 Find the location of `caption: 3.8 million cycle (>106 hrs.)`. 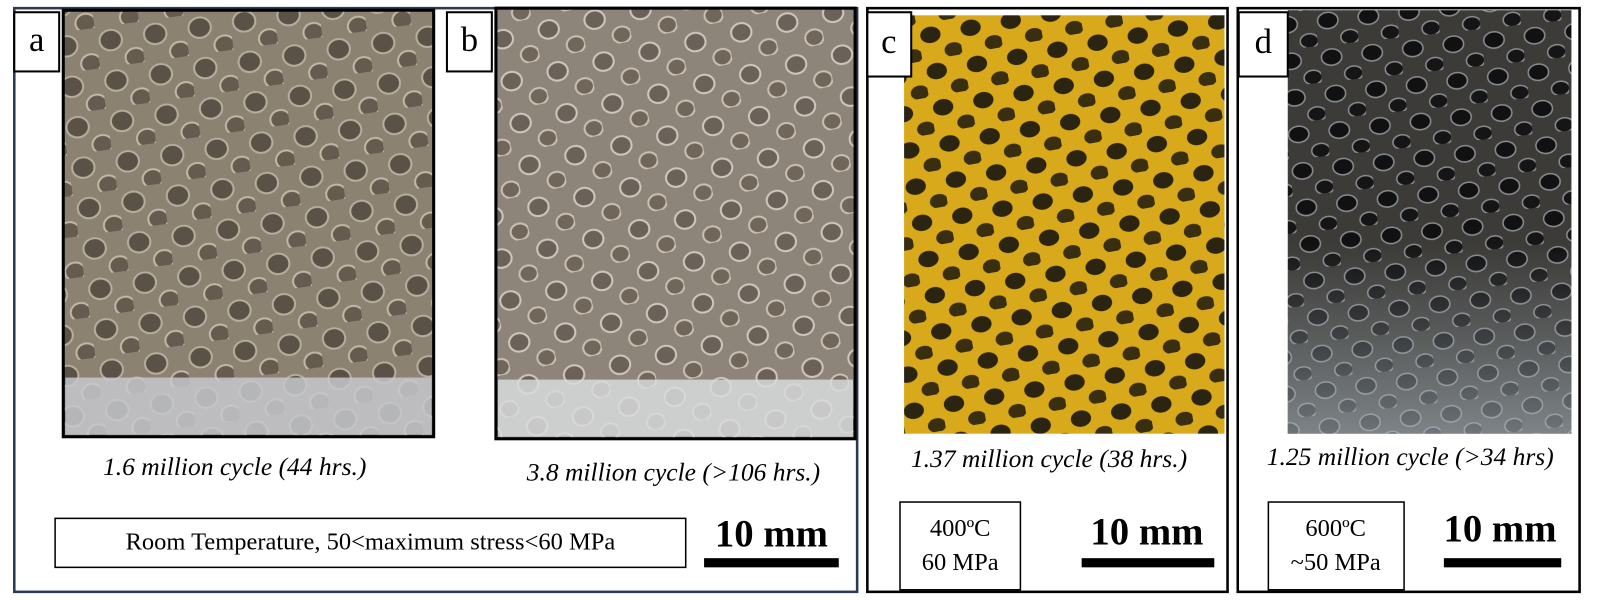

caption: 3.8 million cycle (>106 hrs.) is located at coordinates (673, 471).